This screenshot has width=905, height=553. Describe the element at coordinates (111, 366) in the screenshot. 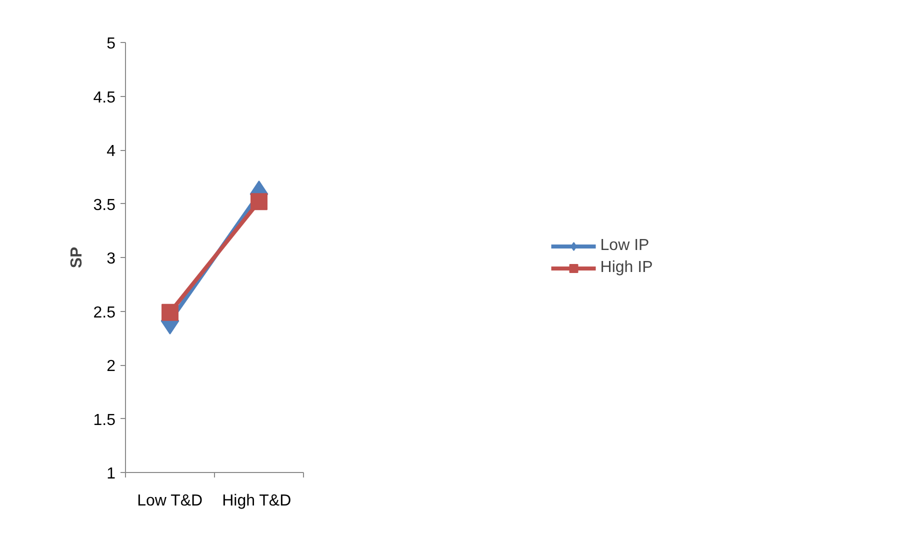

I see `y-tick-label: 2` at that location.